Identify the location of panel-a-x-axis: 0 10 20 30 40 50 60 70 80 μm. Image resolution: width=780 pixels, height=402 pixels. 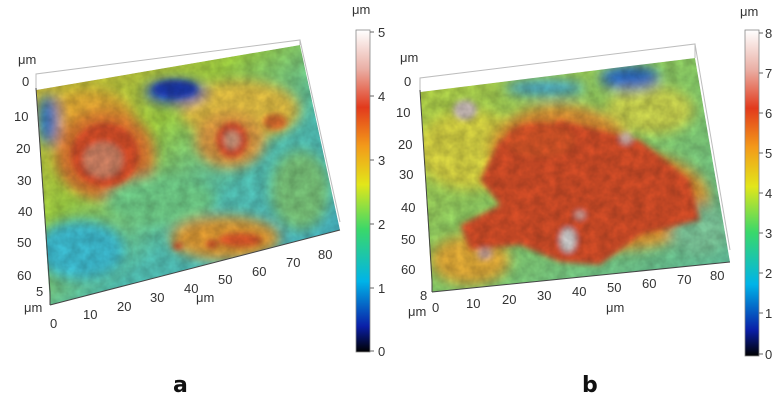
(195, 280).